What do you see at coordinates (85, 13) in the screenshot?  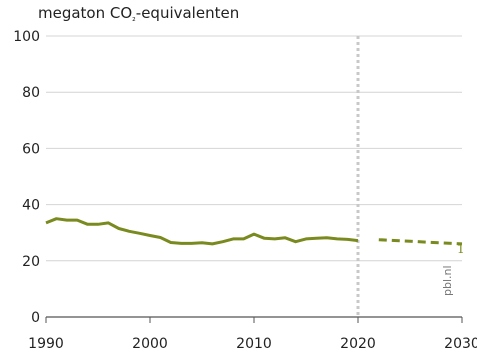 I see `y-unit-label-main: megaton CO` at bounding box center [85, 13].